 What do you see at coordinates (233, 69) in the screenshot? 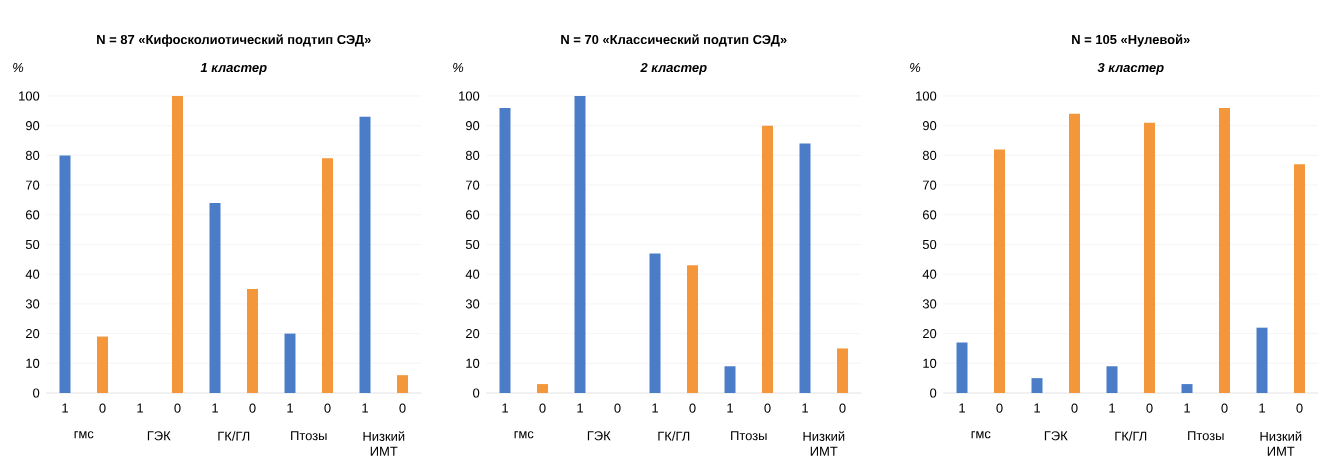
I see `chart-subtitle: 1 кластер` at bounding box center [233, 69].